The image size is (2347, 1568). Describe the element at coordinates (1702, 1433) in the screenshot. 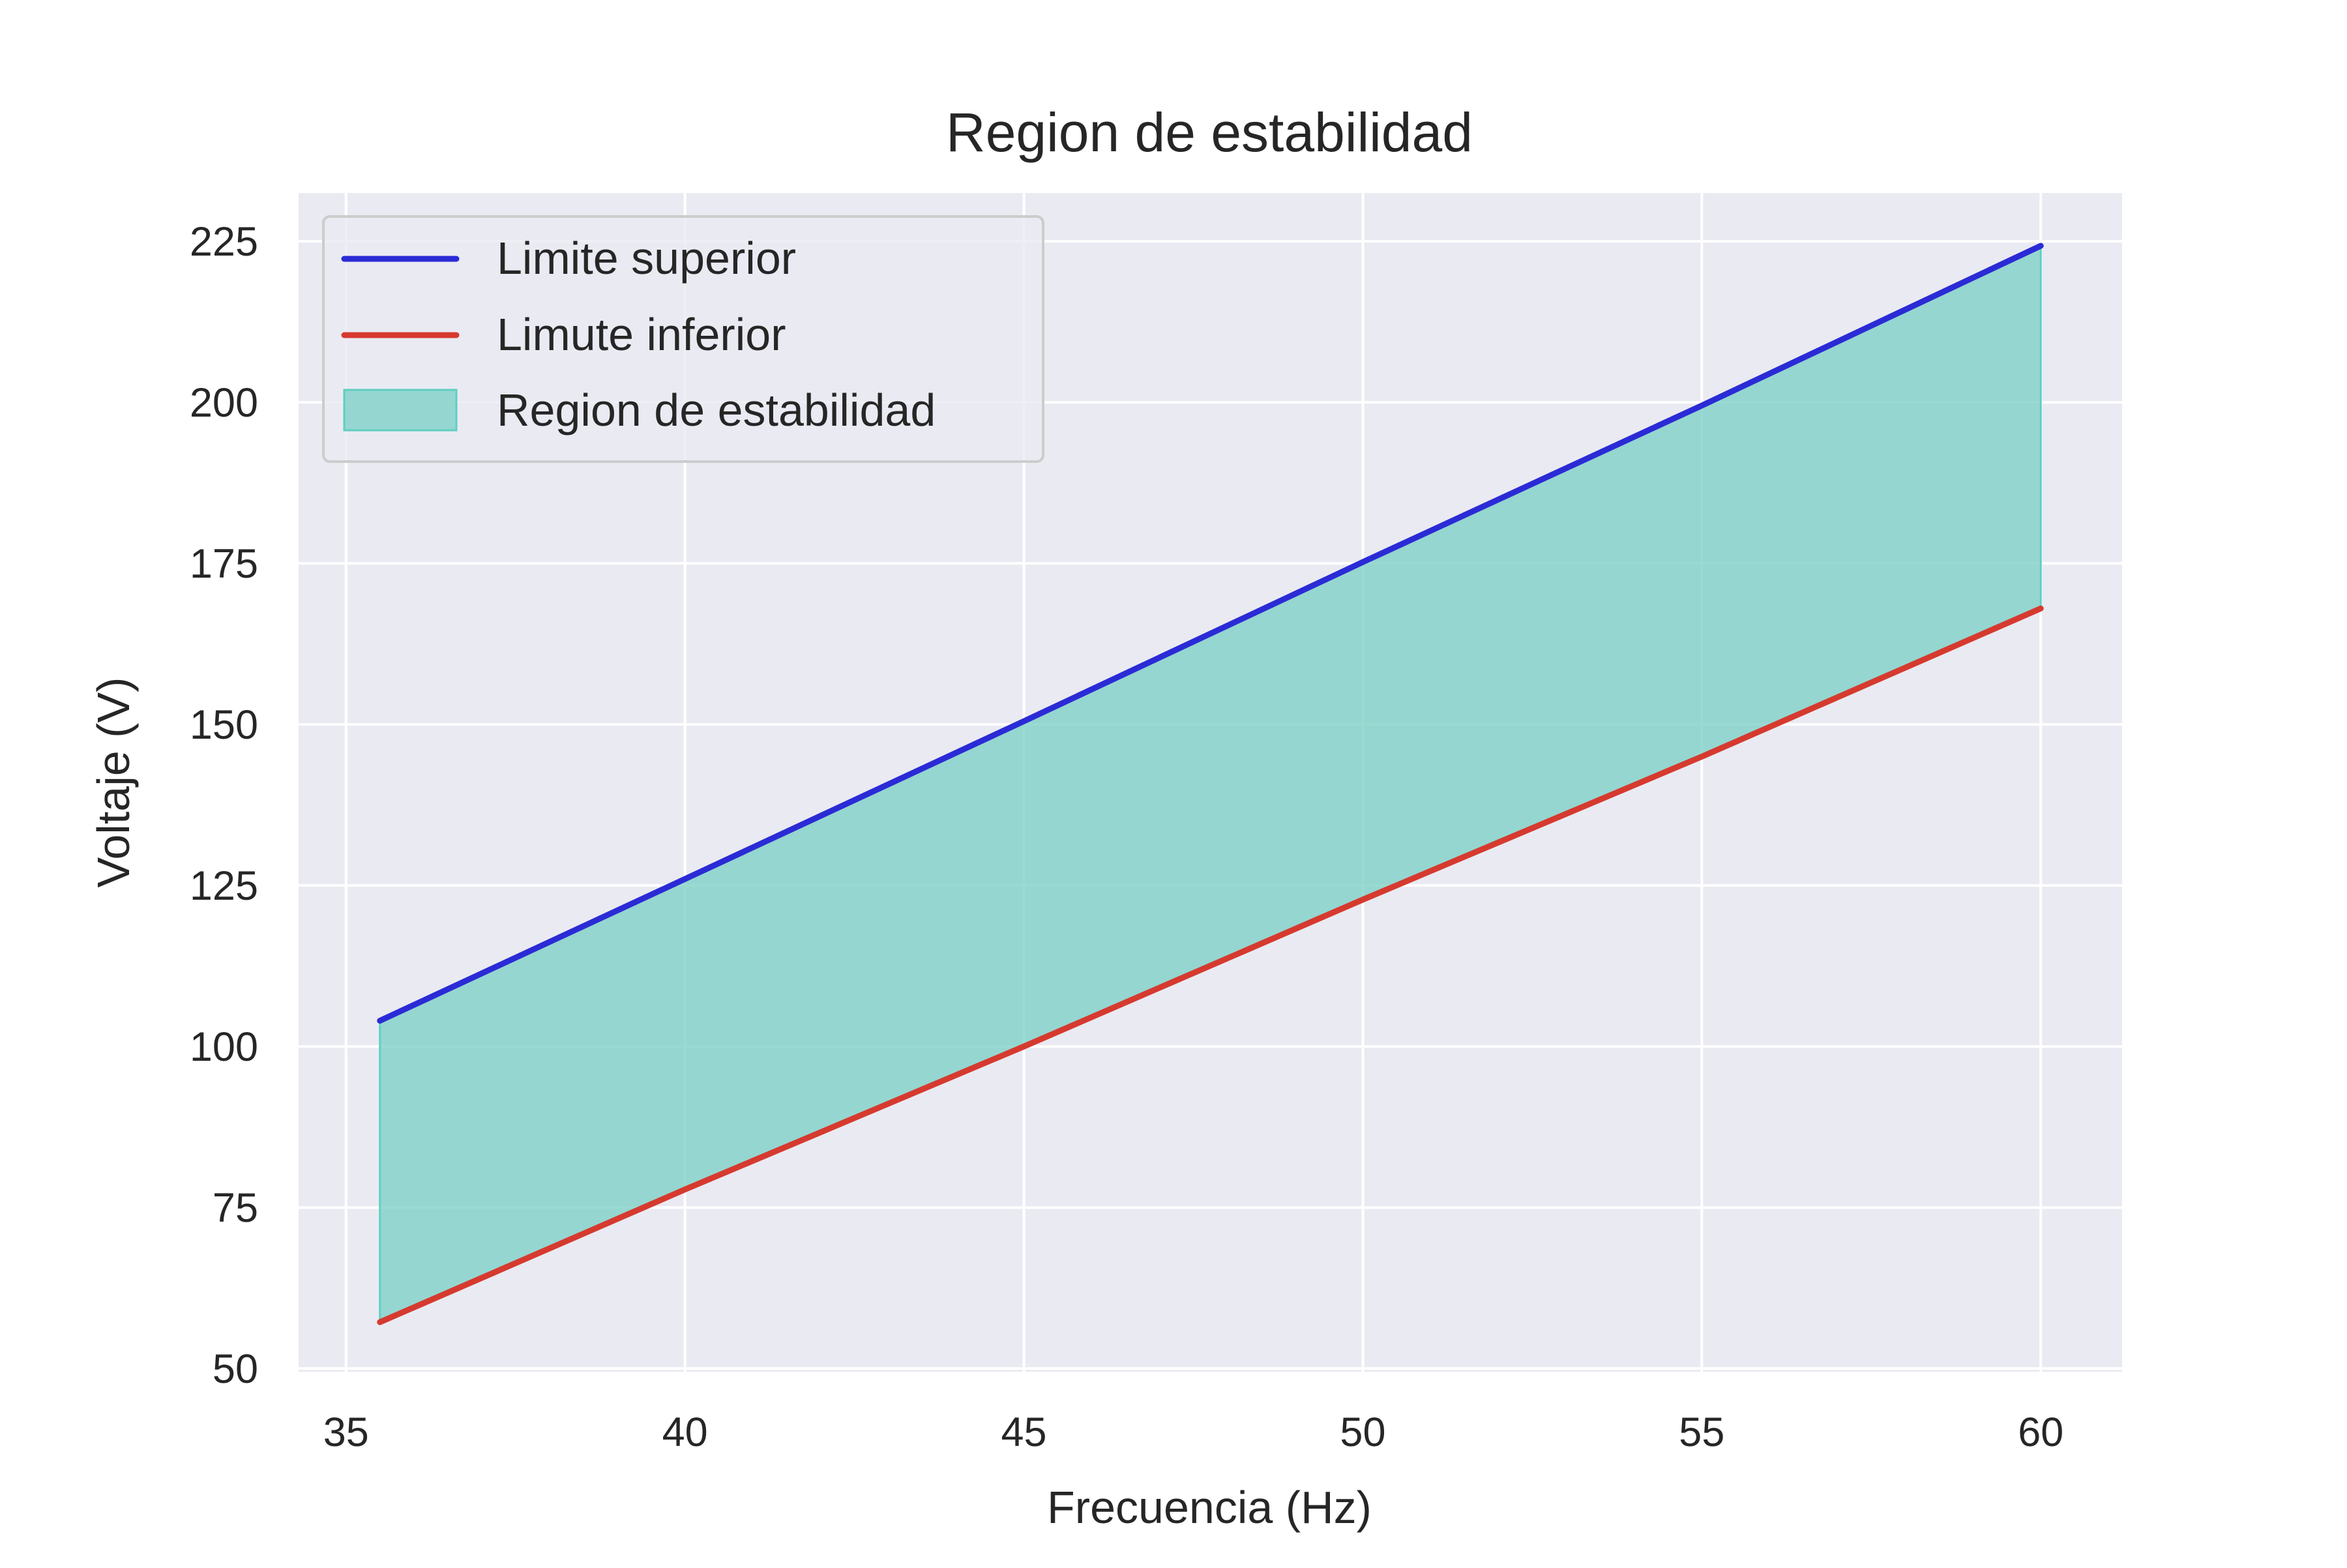

I see `x-tick-label-55: 55` at that location.